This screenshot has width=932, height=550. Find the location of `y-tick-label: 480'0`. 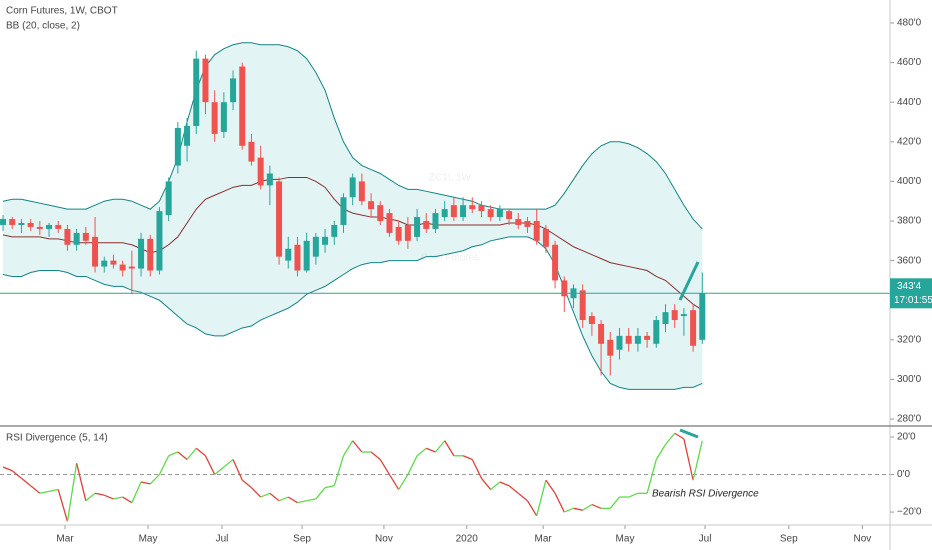

y-tick-label: 480'0 is located at coordinates (909, 23).